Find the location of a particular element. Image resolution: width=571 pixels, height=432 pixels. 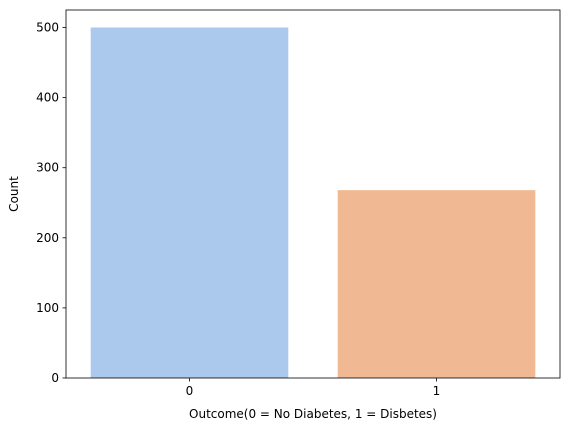

y-tick-label: 0 is located at coordinates (55, 378).